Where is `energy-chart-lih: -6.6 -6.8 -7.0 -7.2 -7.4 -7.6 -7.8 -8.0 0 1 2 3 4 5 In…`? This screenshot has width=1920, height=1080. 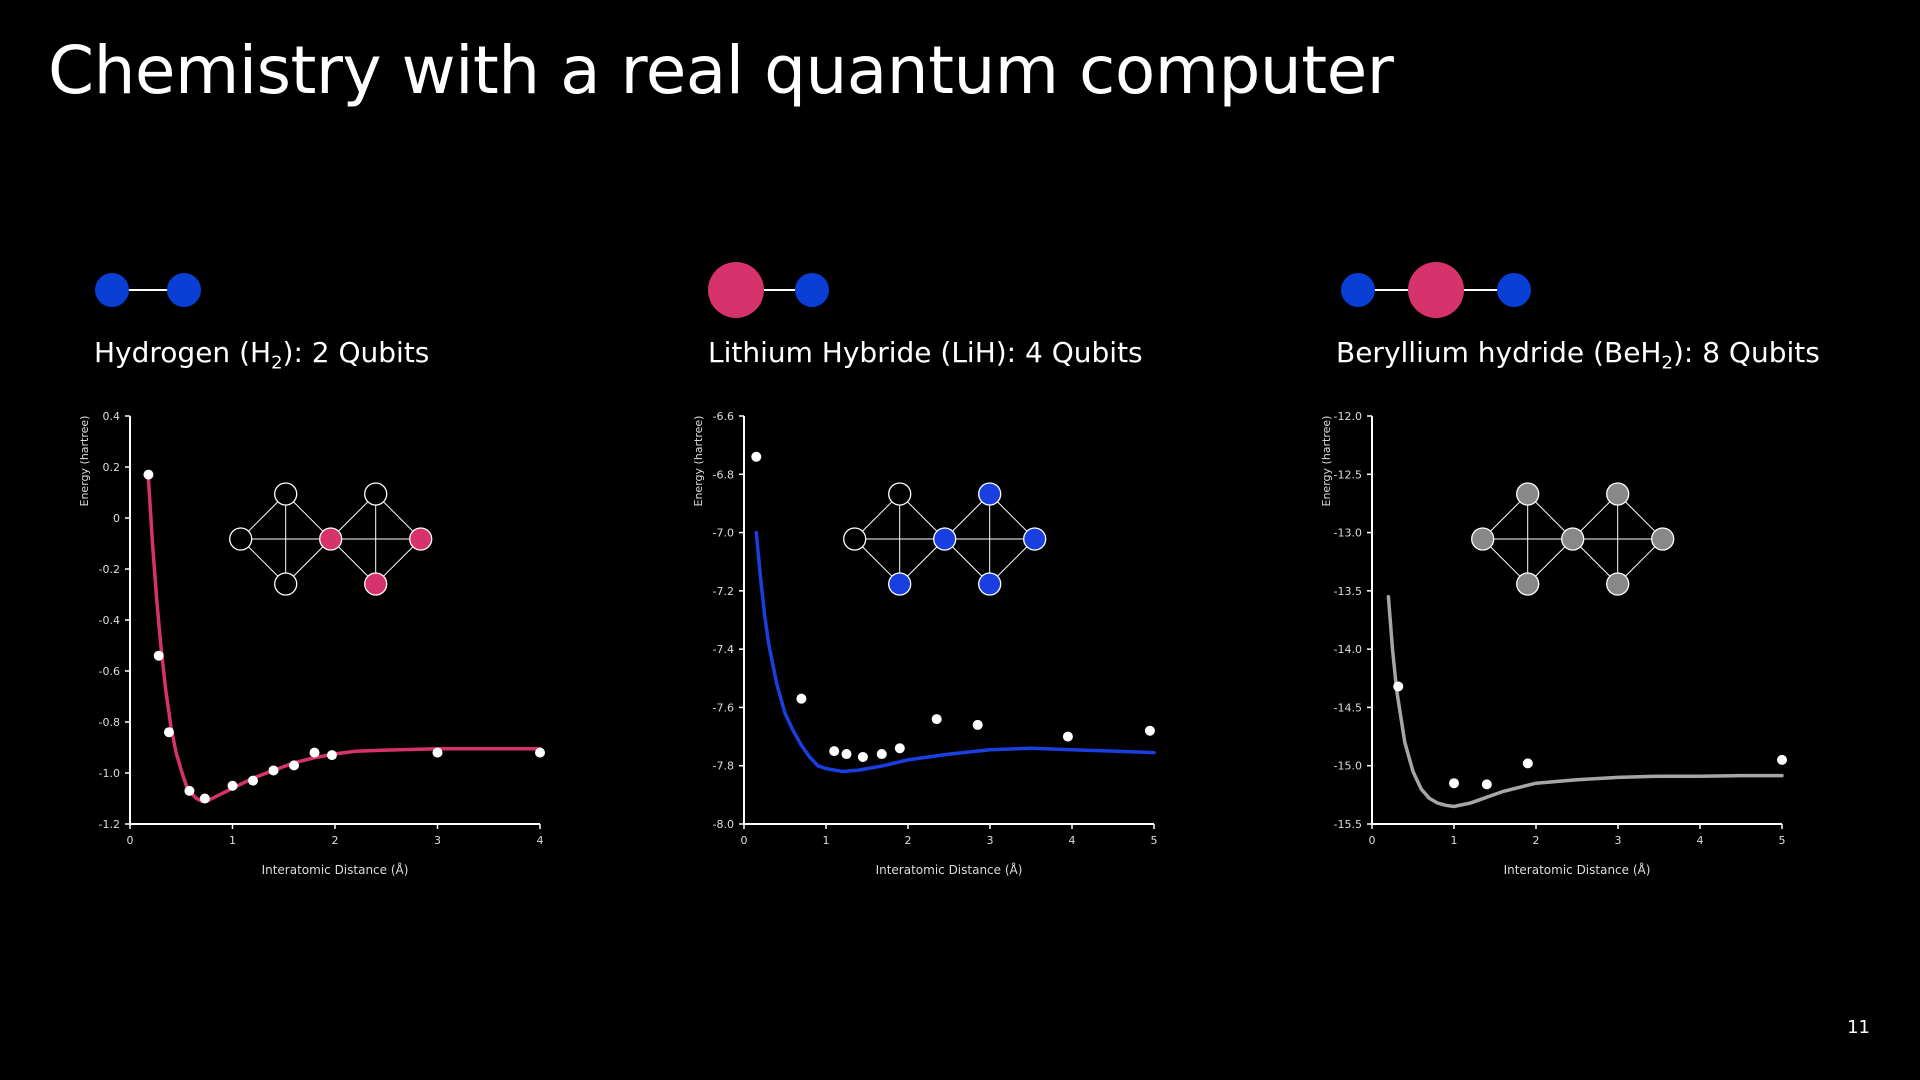
energy-chart-lih: -6.6 -6.8 -7.0 -7.2 -7.4 -7.6 -7.8 -8.0 0 1 2 3 4 5 In… is located at coordinates (925, 643).